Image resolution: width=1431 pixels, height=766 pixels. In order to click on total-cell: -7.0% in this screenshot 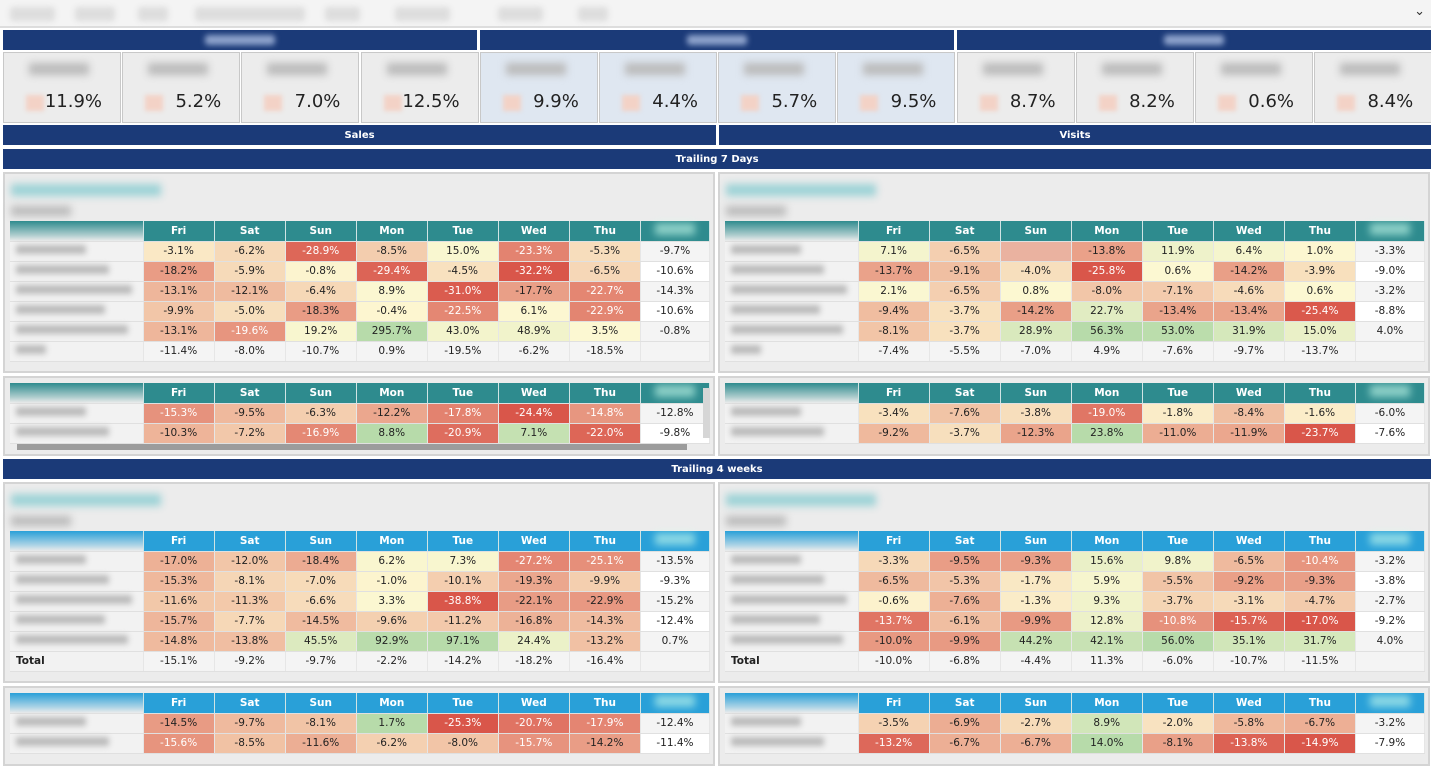, I will do `click(1036, 351)`.